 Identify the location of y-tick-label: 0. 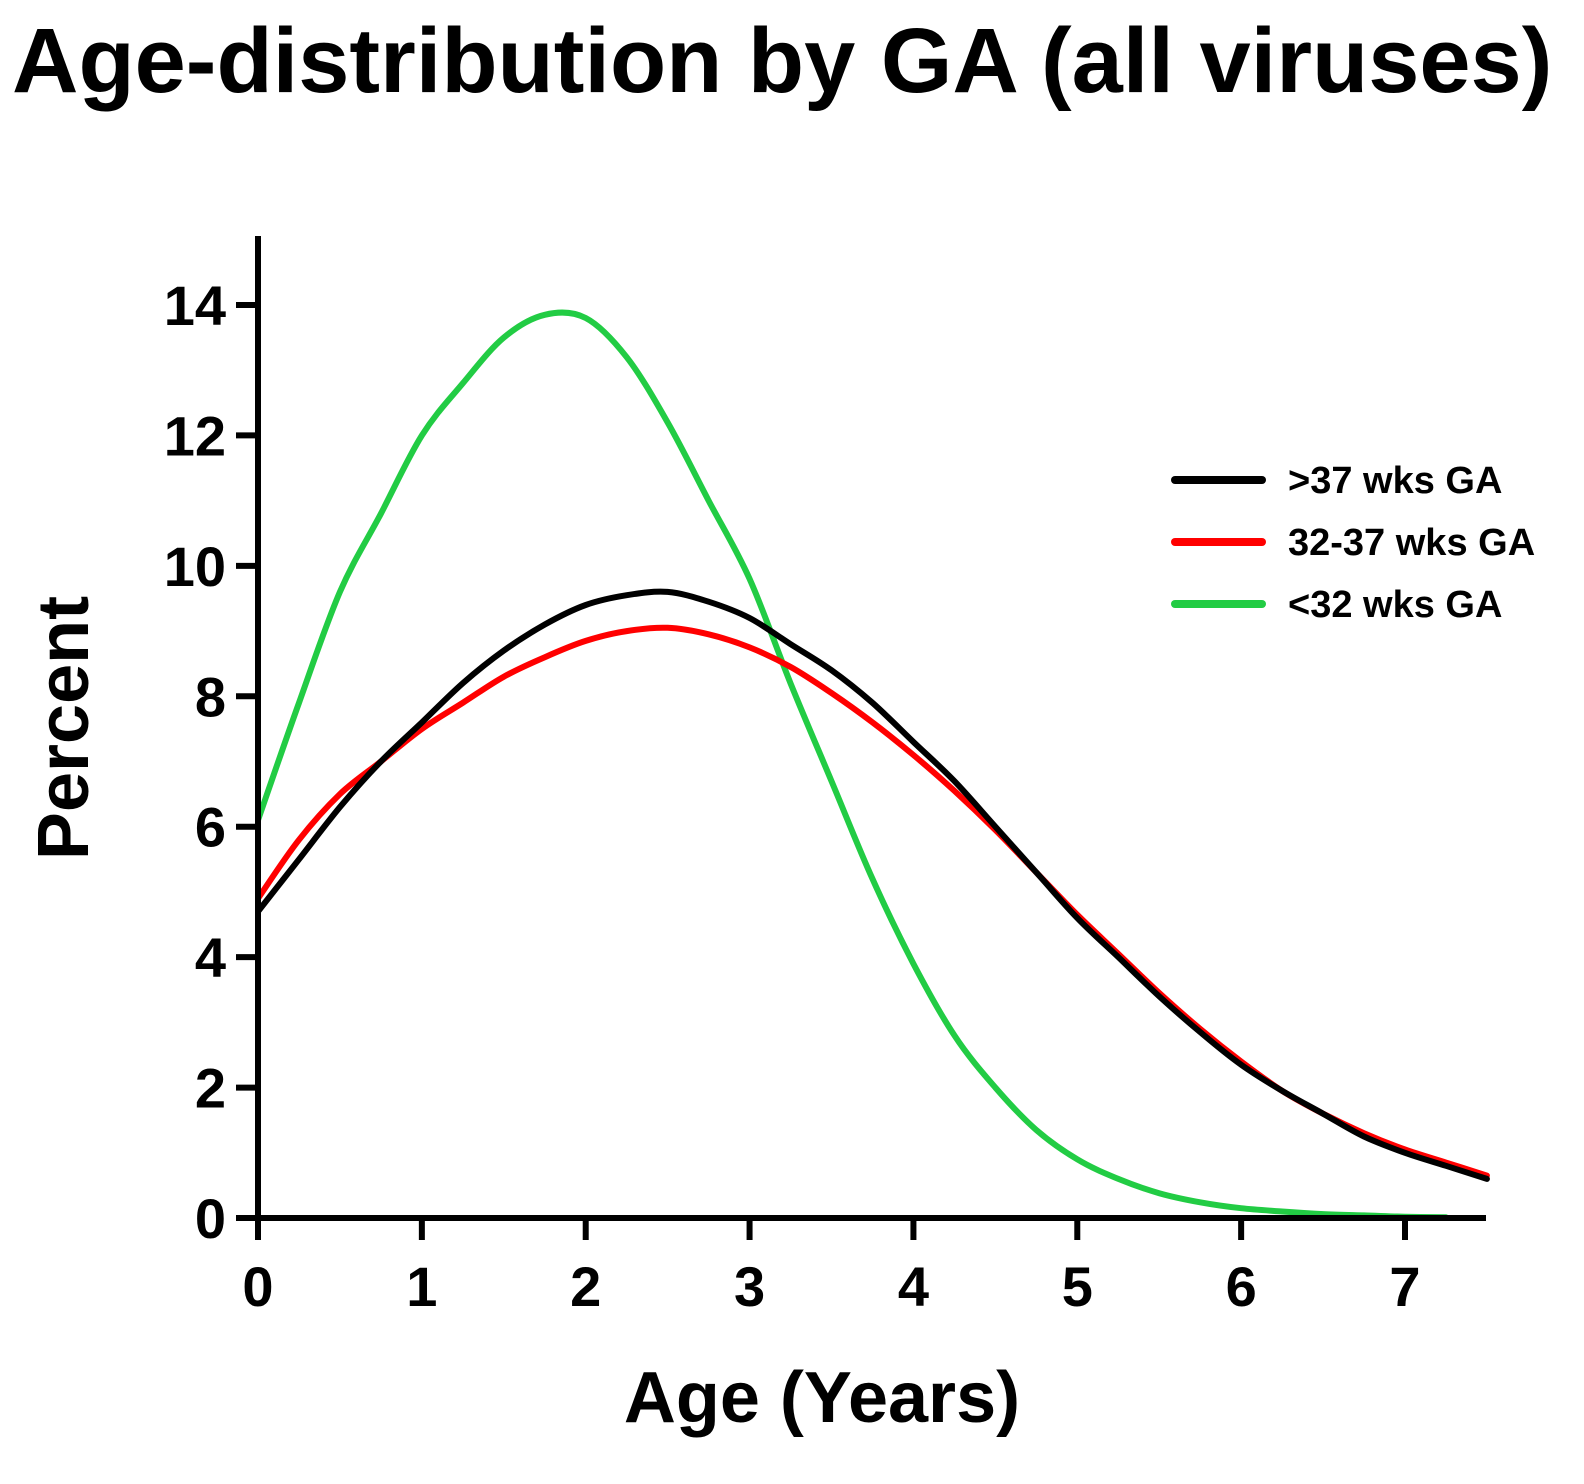
(210, 1218).